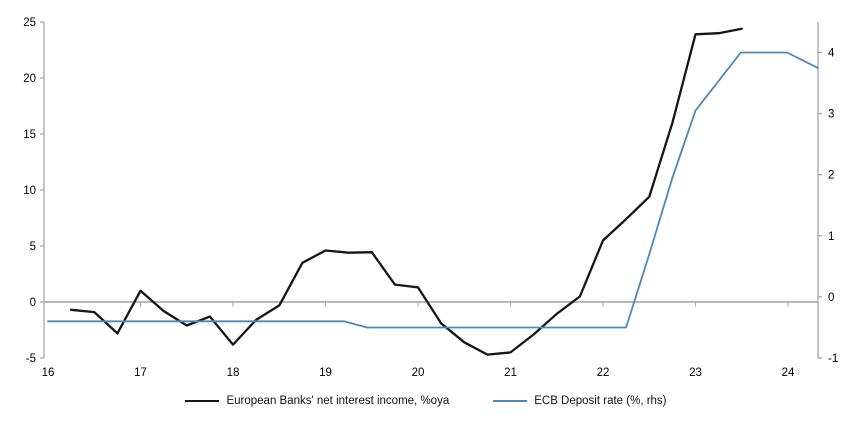  I want to click on right-axis-tick-label: 3, so click(831, 115).